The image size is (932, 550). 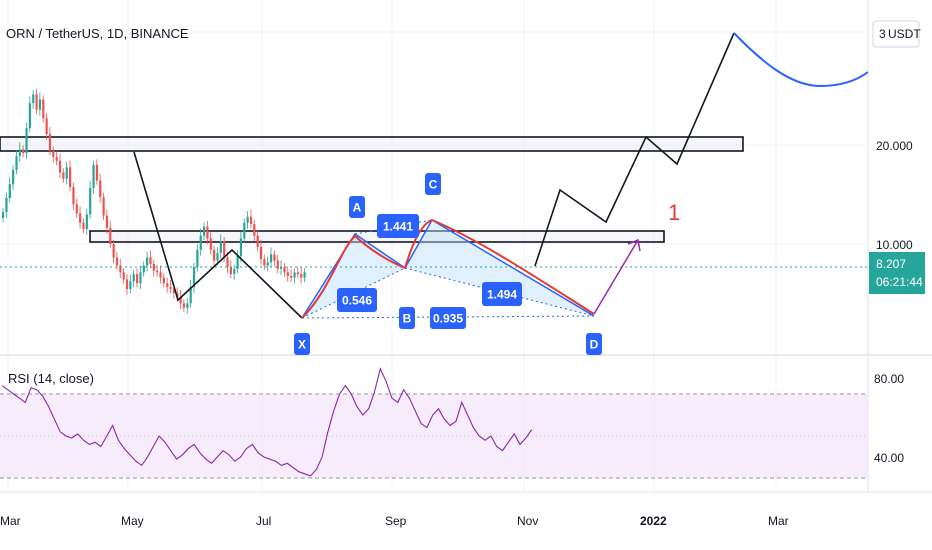 What do you see at coordinates (801, 60) in the screenshot?
I see `projection-curve` at bounding box center [801, 60].